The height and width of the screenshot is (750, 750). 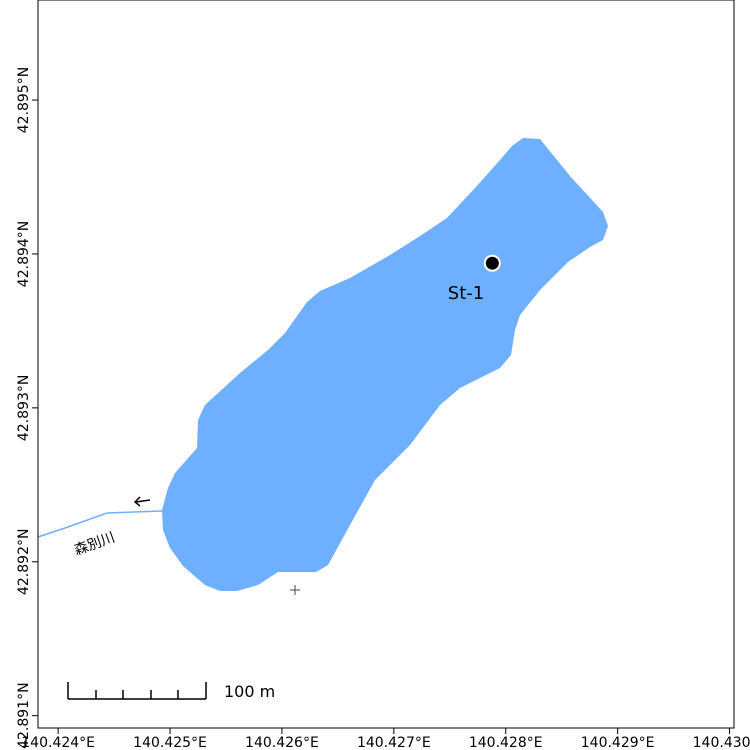 What do you see at coordinates (137, 691) in the screenshot?
I see `scale-bar` at bounding box center [137, 691].